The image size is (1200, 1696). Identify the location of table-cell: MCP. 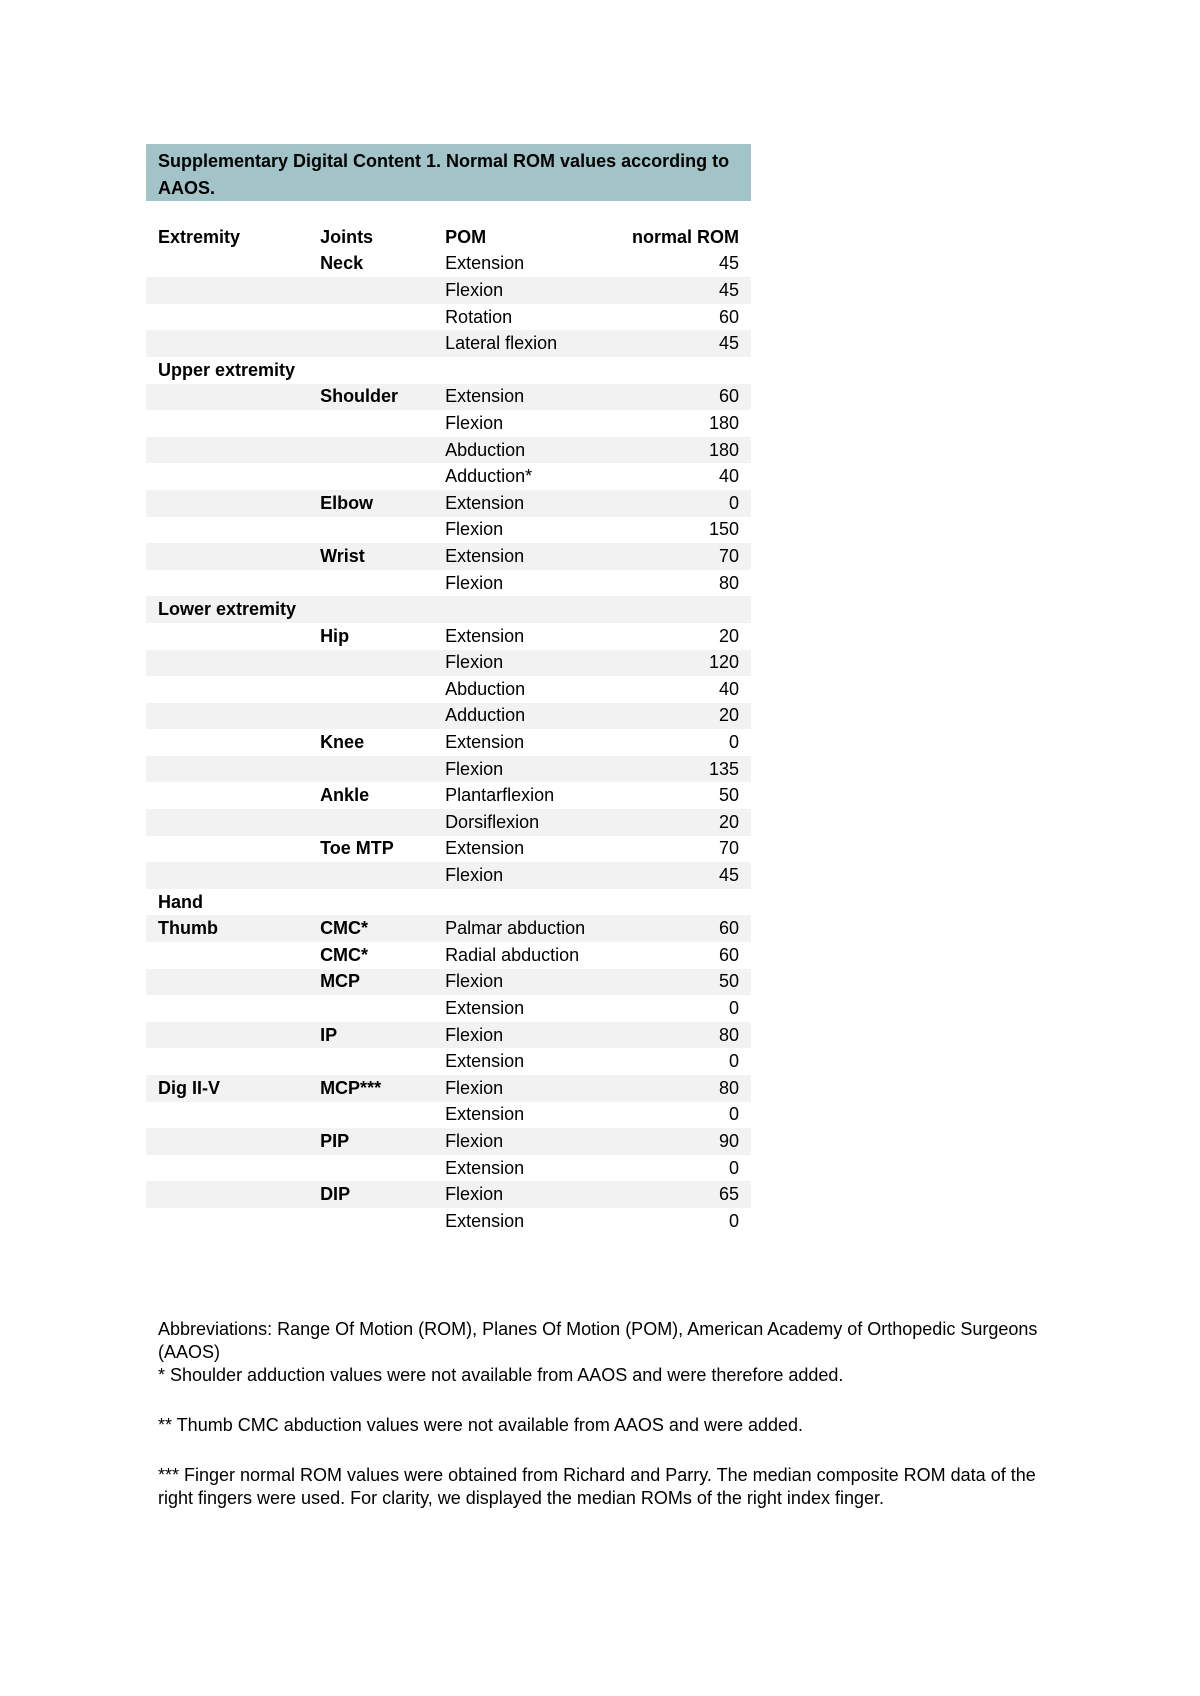
(371, 982).